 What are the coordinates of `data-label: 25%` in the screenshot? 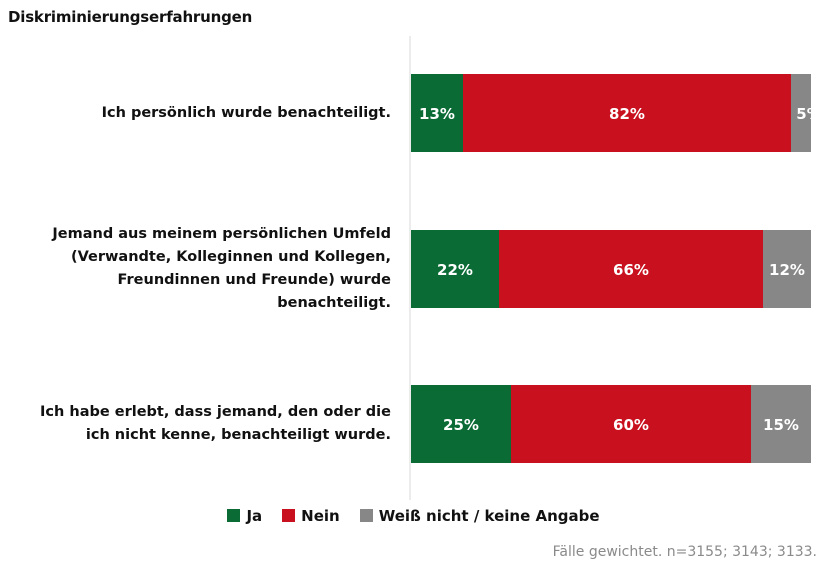 It's located at (461, 425).